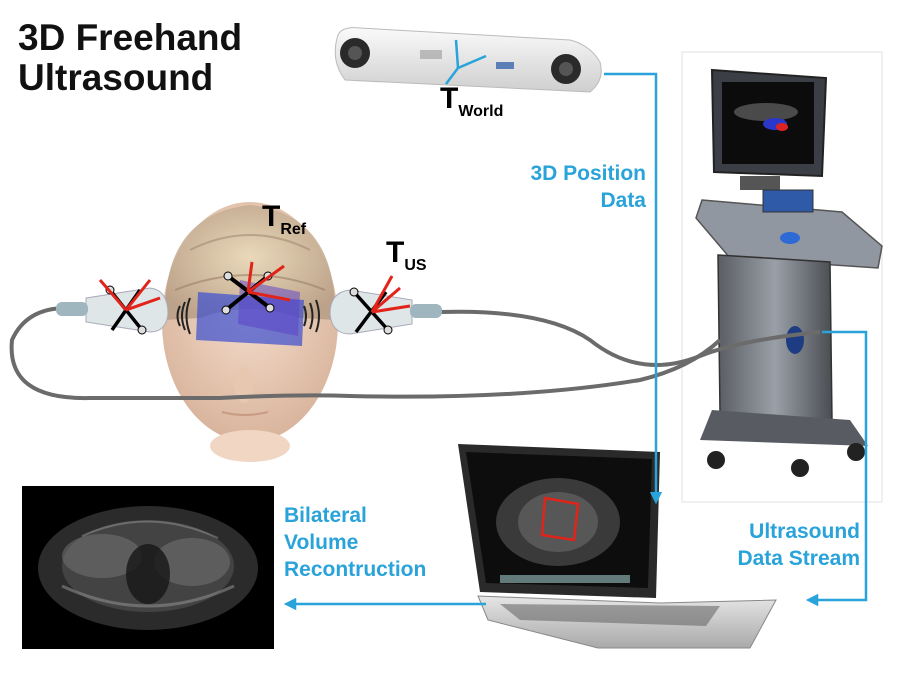 This screenshot has width=902, height=696. Describe the element at coordinates (271, 216) in the screenshot. I see `t-ref-main: T` at that location.